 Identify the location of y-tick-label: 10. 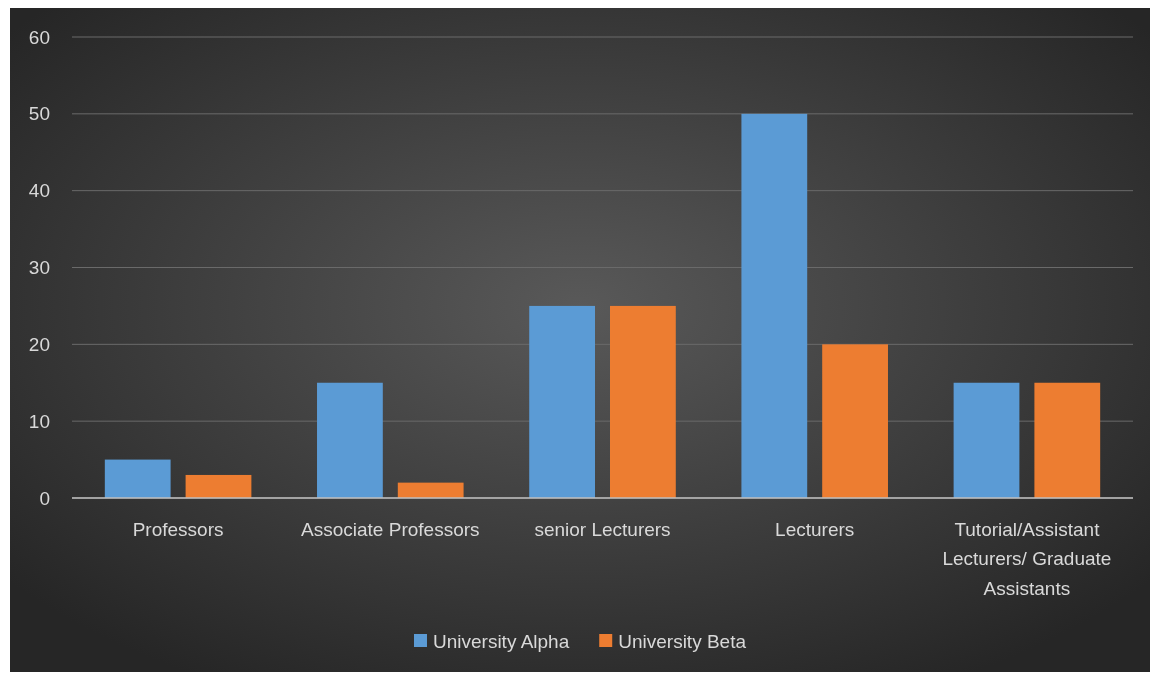
(39, 421).